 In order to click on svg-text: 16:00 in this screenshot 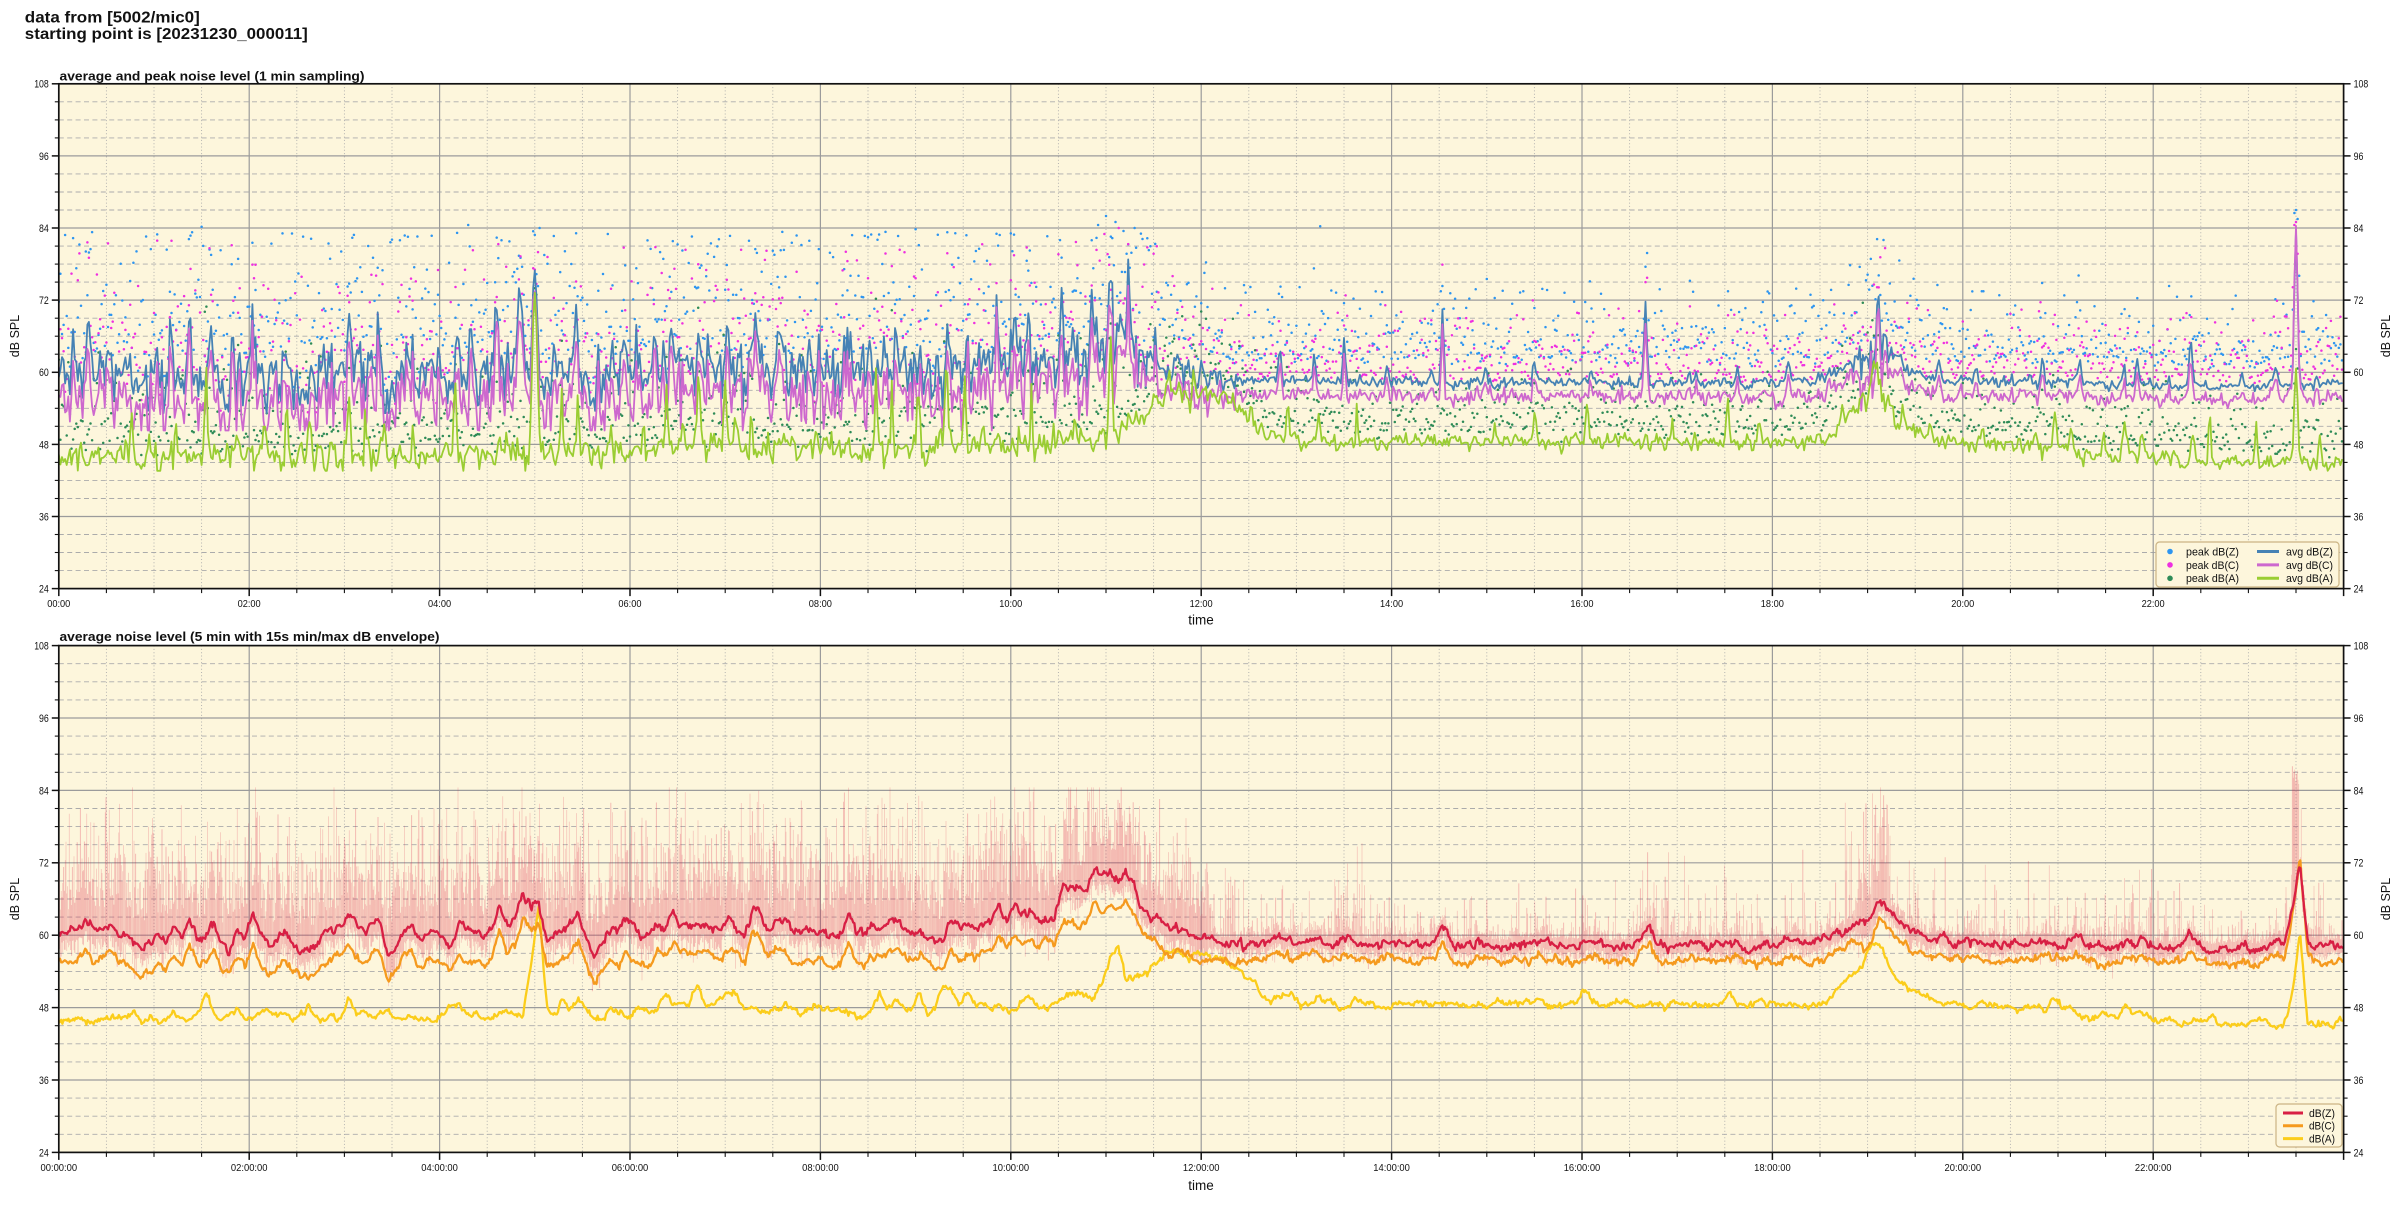, I will do `click(1581, 604)`.